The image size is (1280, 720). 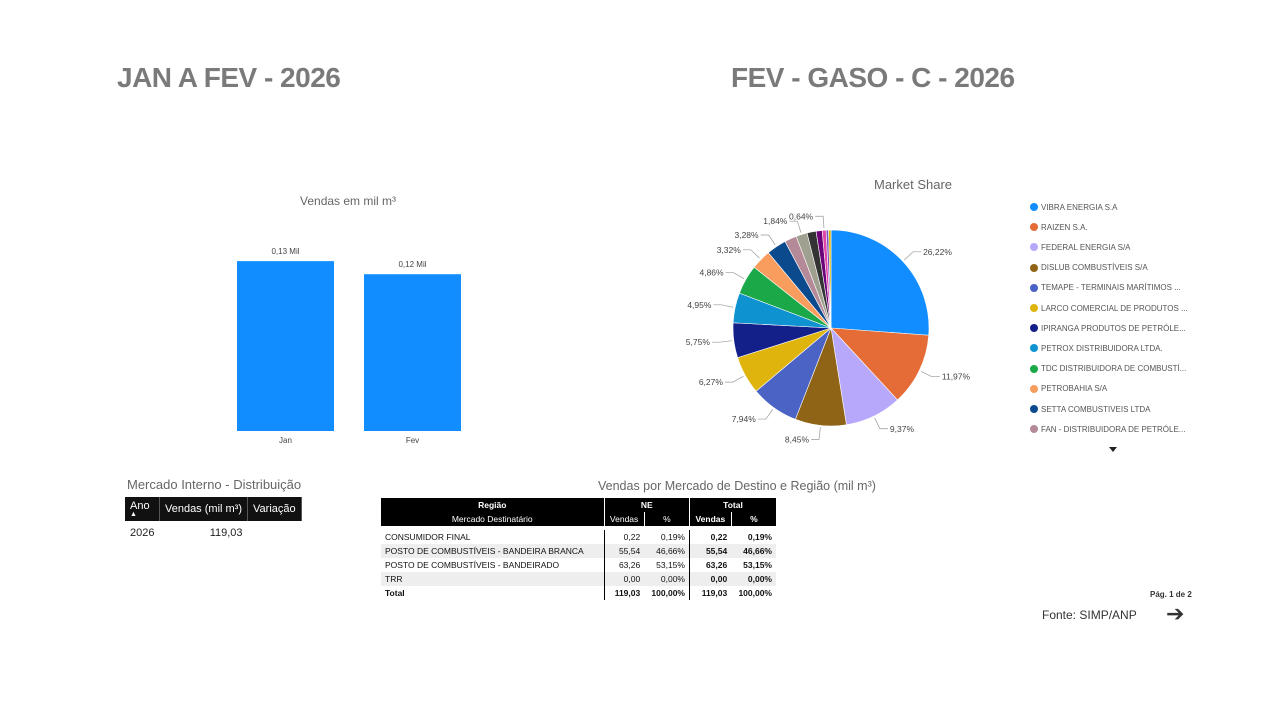 I want to click on legend-label: SETTA COMBUSTIVEIS LTDA, so click(x=1096, y=409).